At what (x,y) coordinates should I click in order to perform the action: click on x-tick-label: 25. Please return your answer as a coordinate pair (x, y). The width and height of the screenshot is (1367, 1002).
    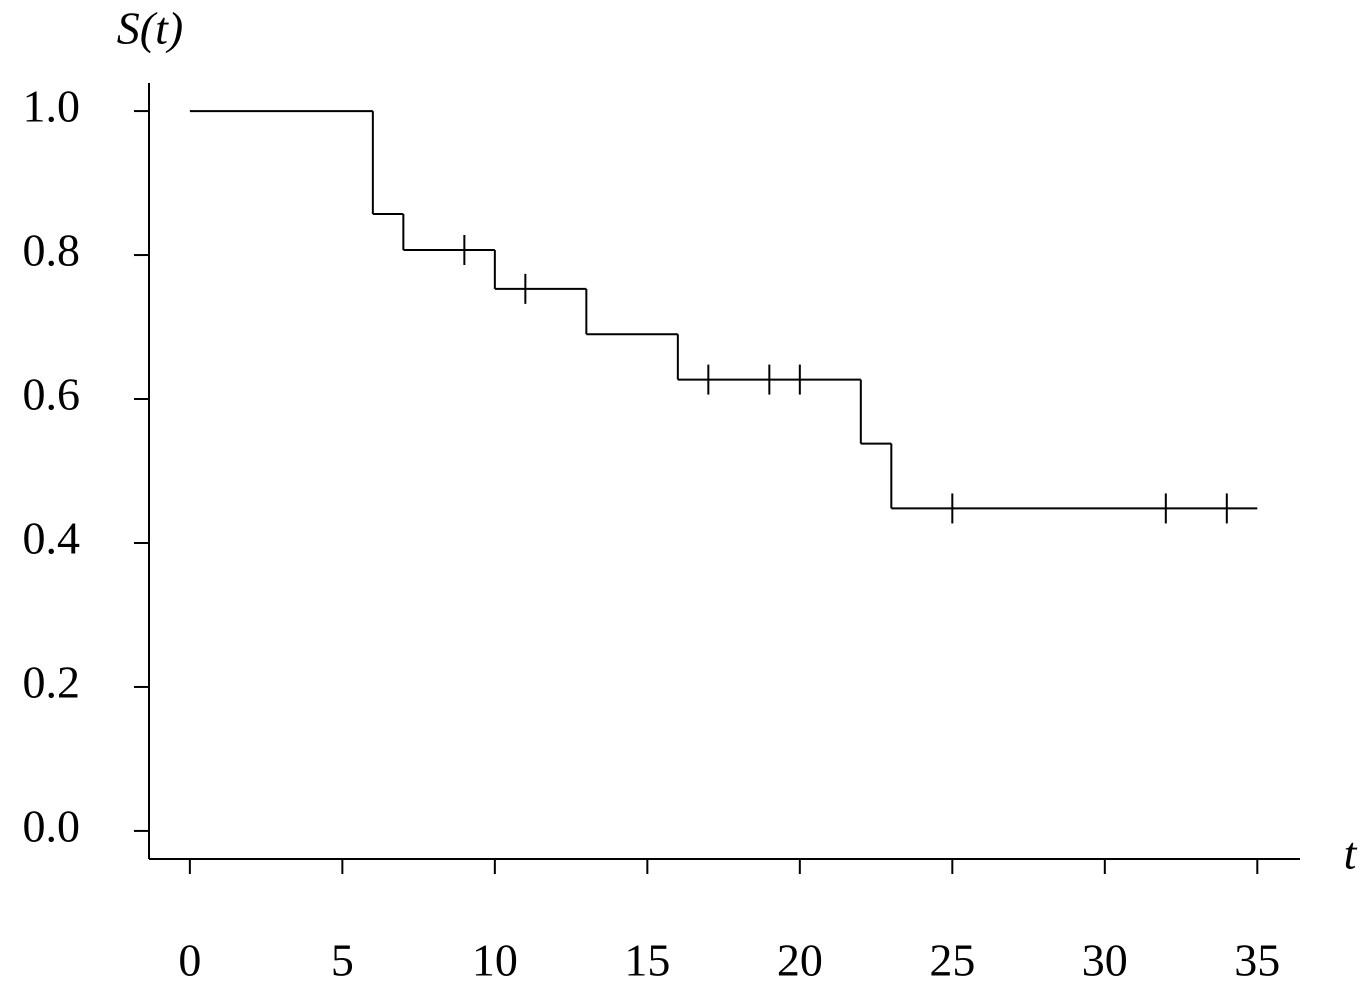
    Looking at the image, I should click on (952, 960).